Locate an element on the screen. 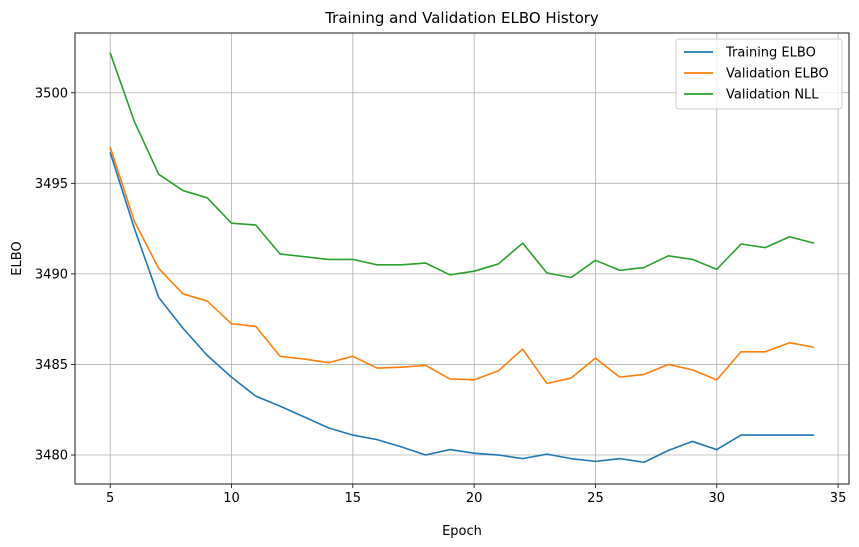  x-tick-label: 20 is located at coordinates (474, 498).